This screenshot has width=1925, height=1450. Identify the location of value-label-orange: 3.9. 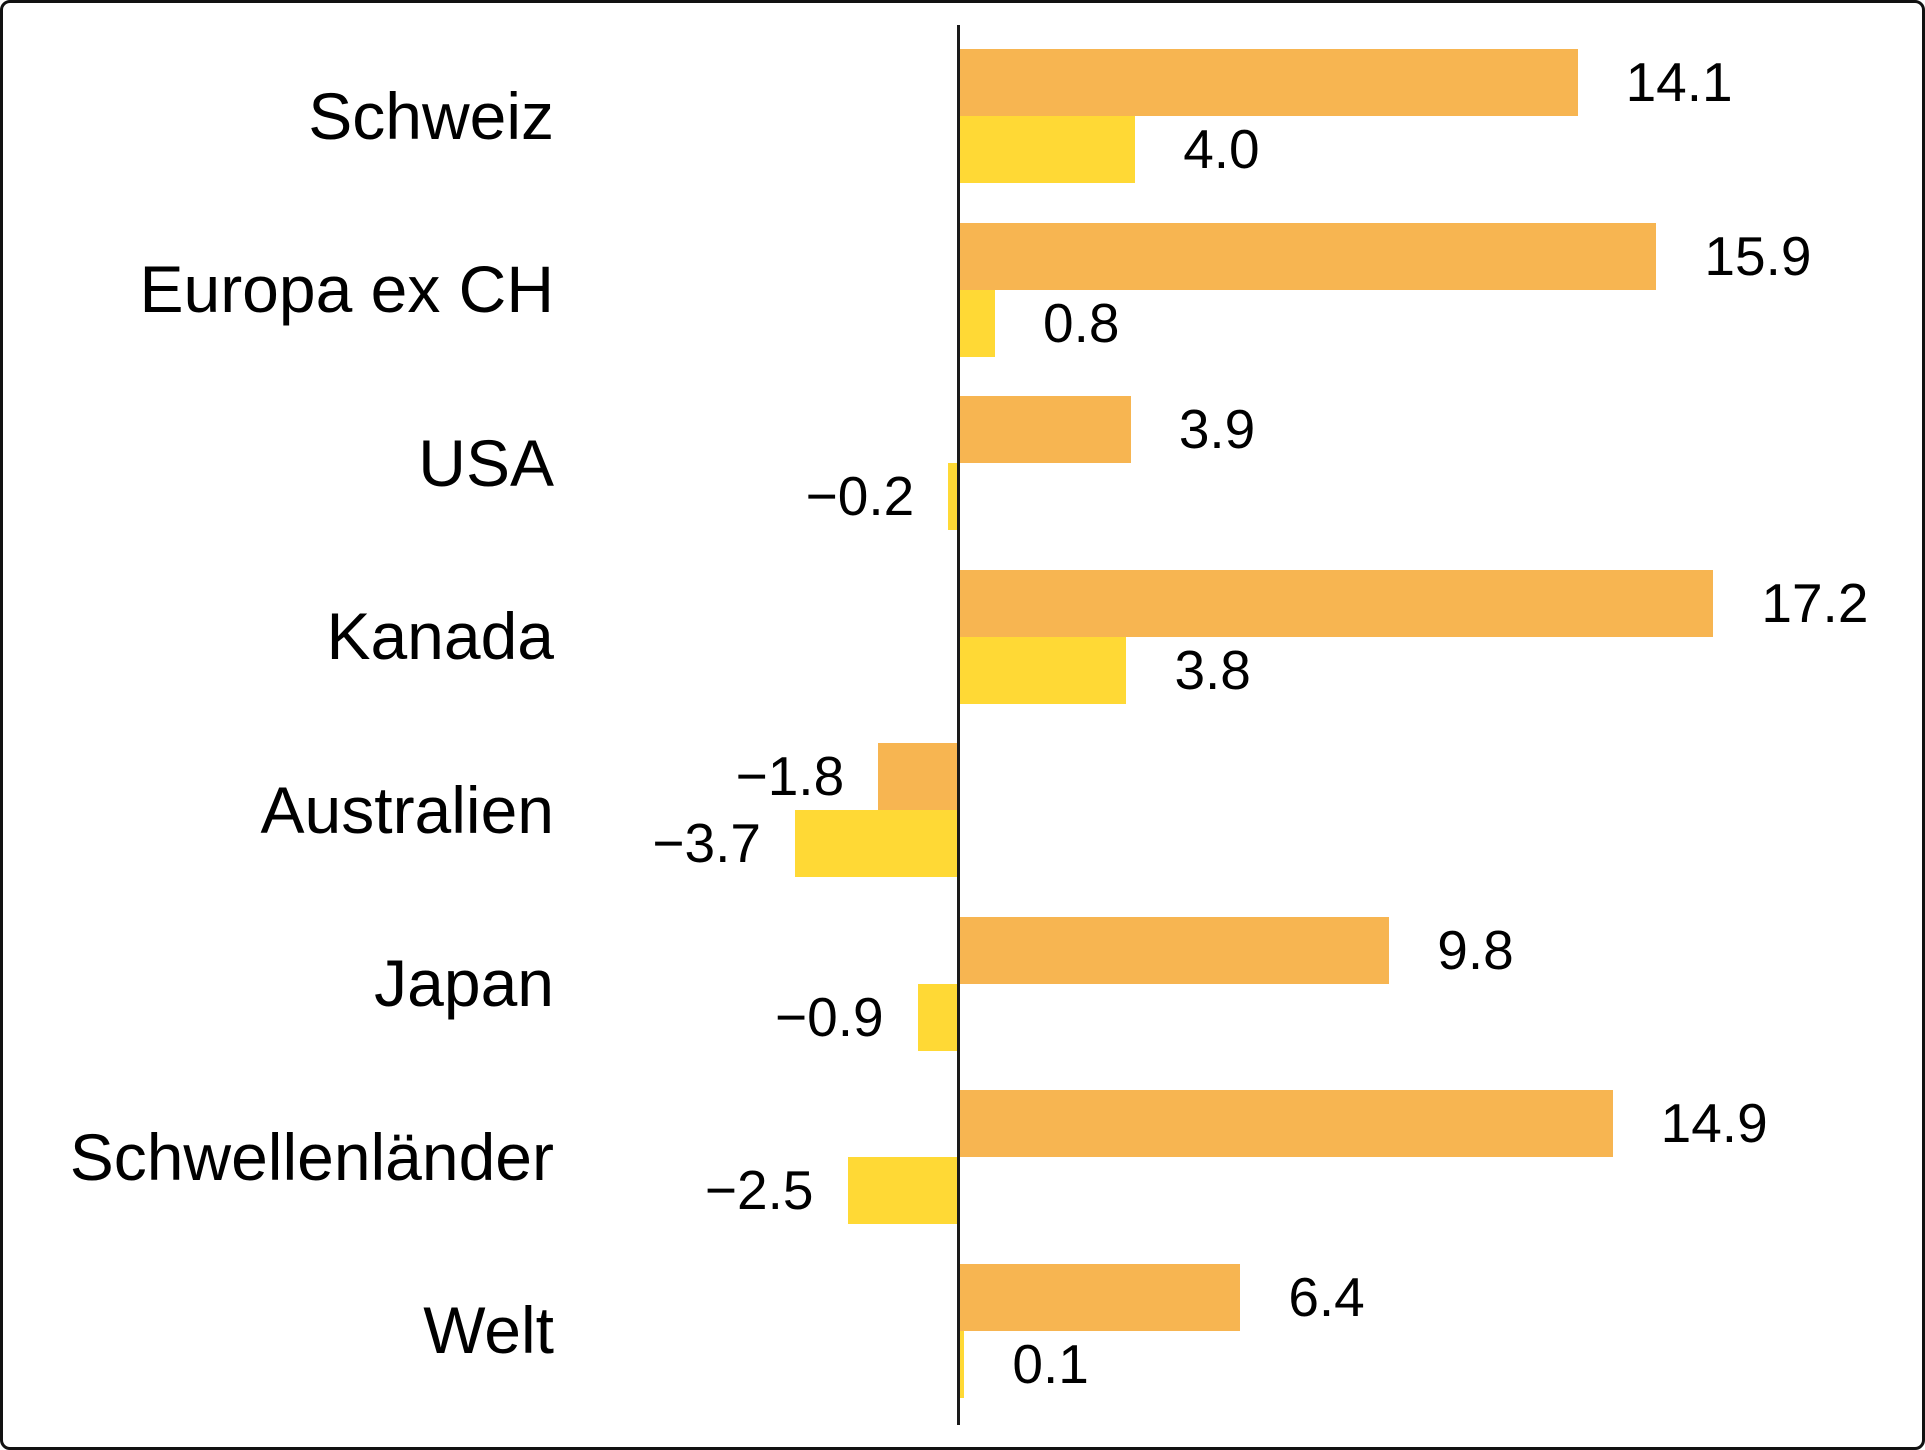
(1217, 429).